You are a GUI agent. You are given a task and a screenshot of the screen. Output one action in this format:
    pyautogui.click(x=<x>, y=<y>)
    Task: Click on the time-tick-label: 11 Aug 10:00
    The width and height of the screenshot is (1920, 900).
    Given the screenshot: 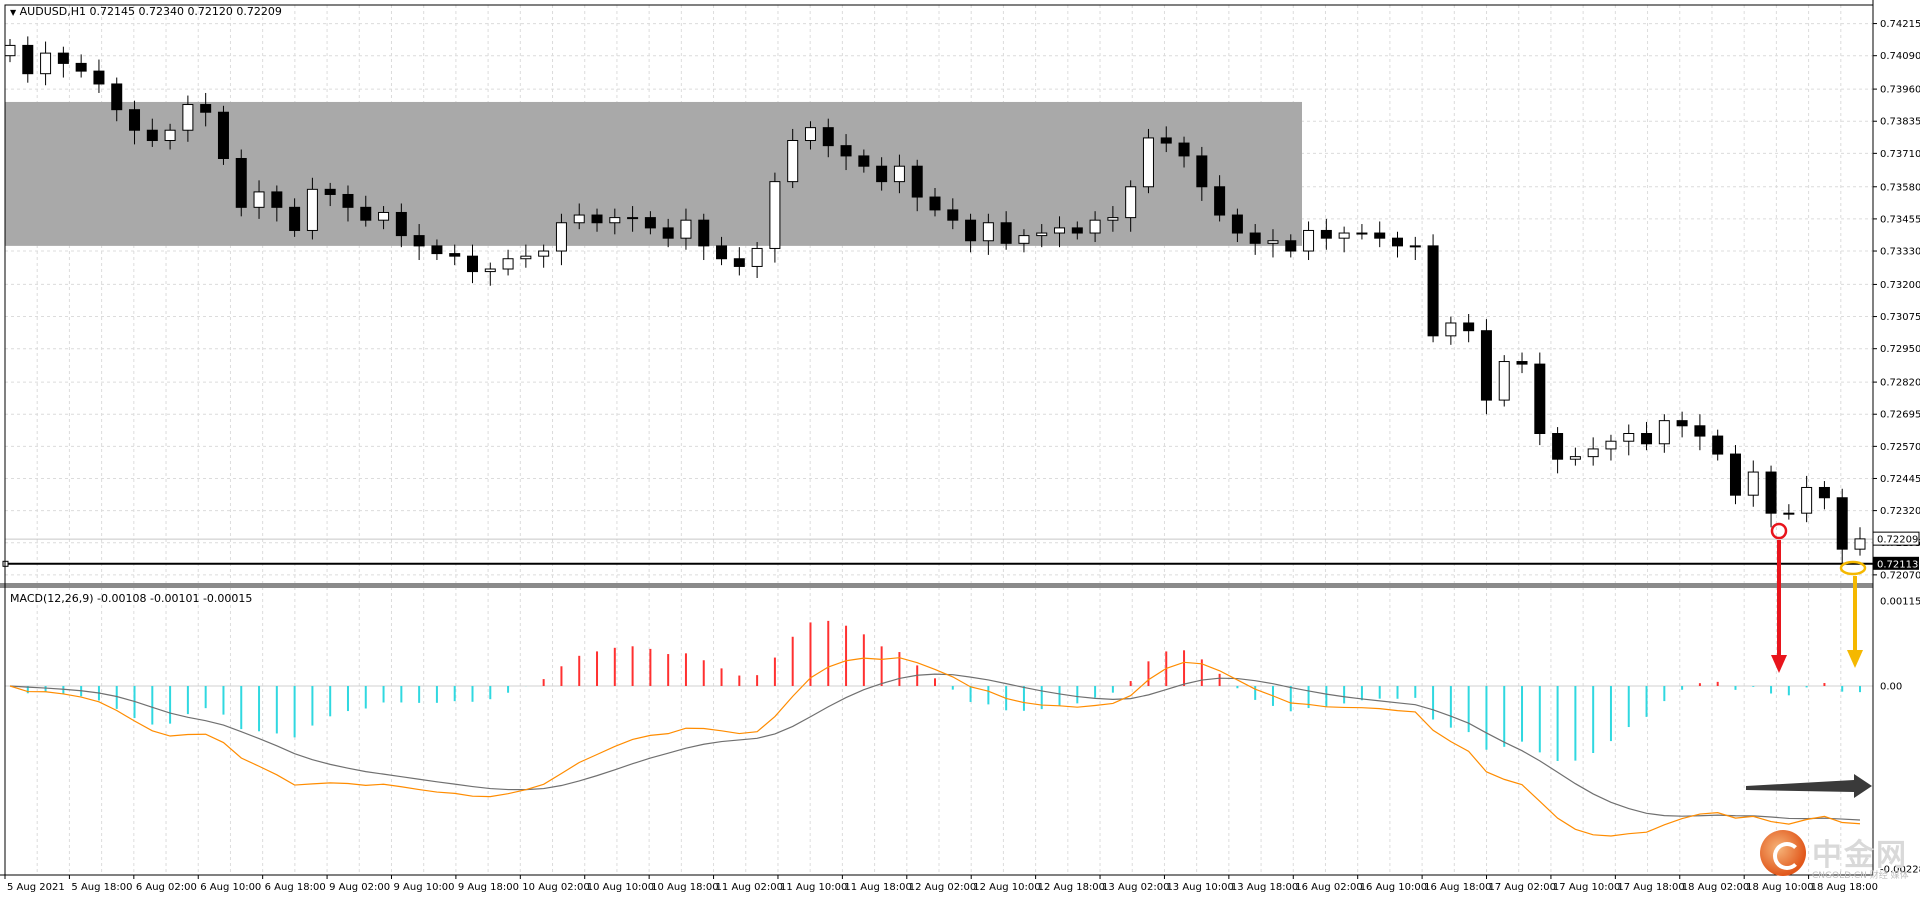 What is the action you would take?
    pyautogui.click(x=813, y=887)
    